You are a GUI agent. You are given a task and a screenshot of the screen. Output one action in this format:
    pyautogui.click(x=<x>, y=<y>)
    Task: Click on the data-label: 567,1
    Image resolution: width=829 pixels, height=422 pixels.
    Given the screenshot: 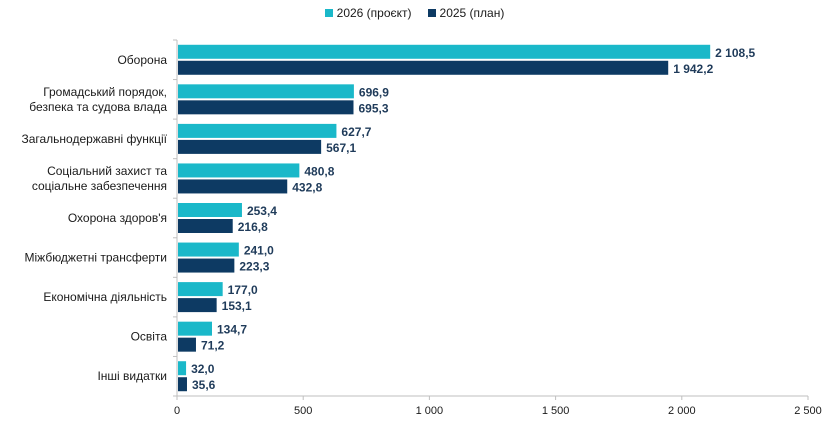 What is the action you would take?
    pyautogui.click(x=341, y=148)
    